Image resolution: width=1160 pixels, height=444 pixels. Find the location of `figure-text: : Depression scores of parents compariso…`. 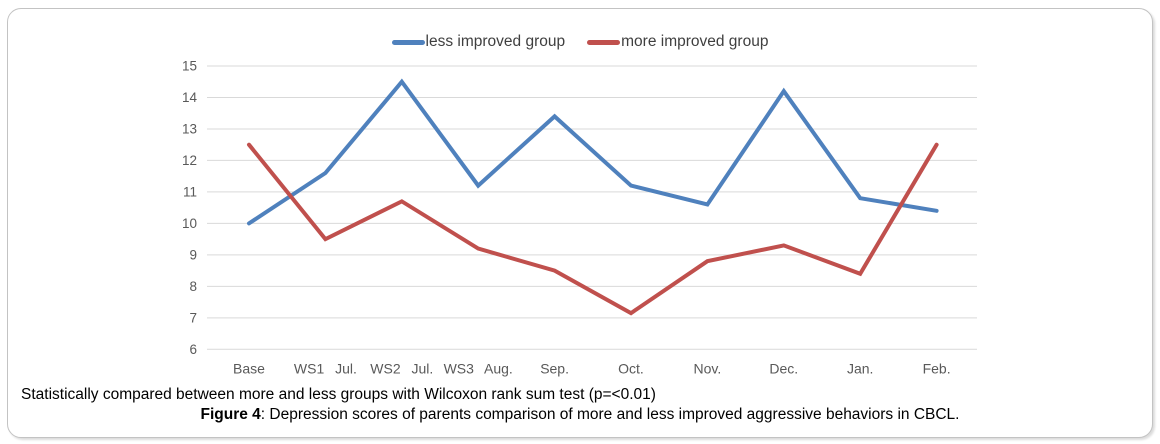

figure-text: : Depression scores of parents compariso… is located at coordinates (610, 414).